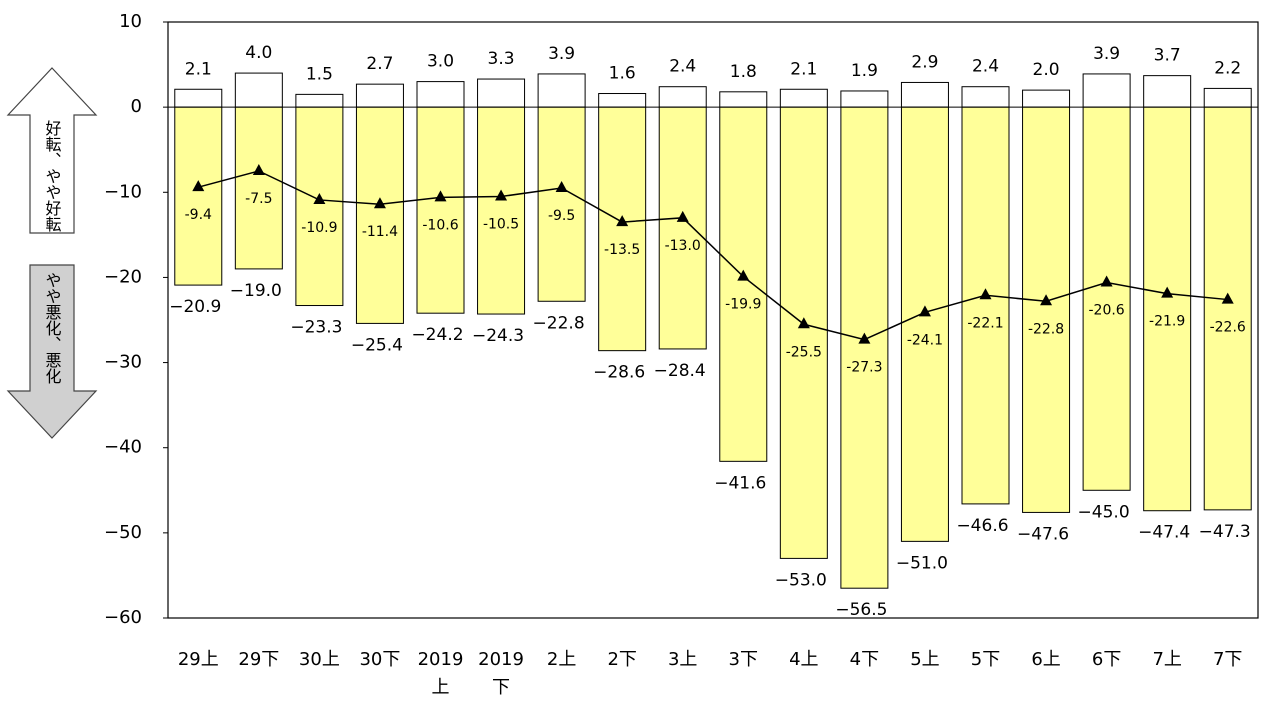 This screenshot has width=1268, height=701. I want to click on data-label: 3.7, so click(1167, 56).